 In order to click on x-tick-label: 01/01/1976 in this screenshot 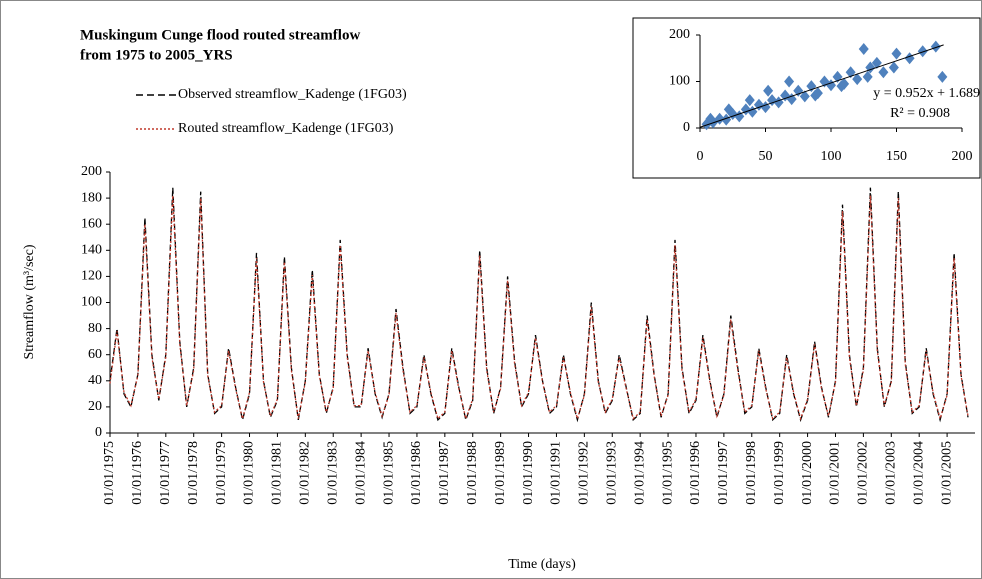, I will do `click(137, 473)`.